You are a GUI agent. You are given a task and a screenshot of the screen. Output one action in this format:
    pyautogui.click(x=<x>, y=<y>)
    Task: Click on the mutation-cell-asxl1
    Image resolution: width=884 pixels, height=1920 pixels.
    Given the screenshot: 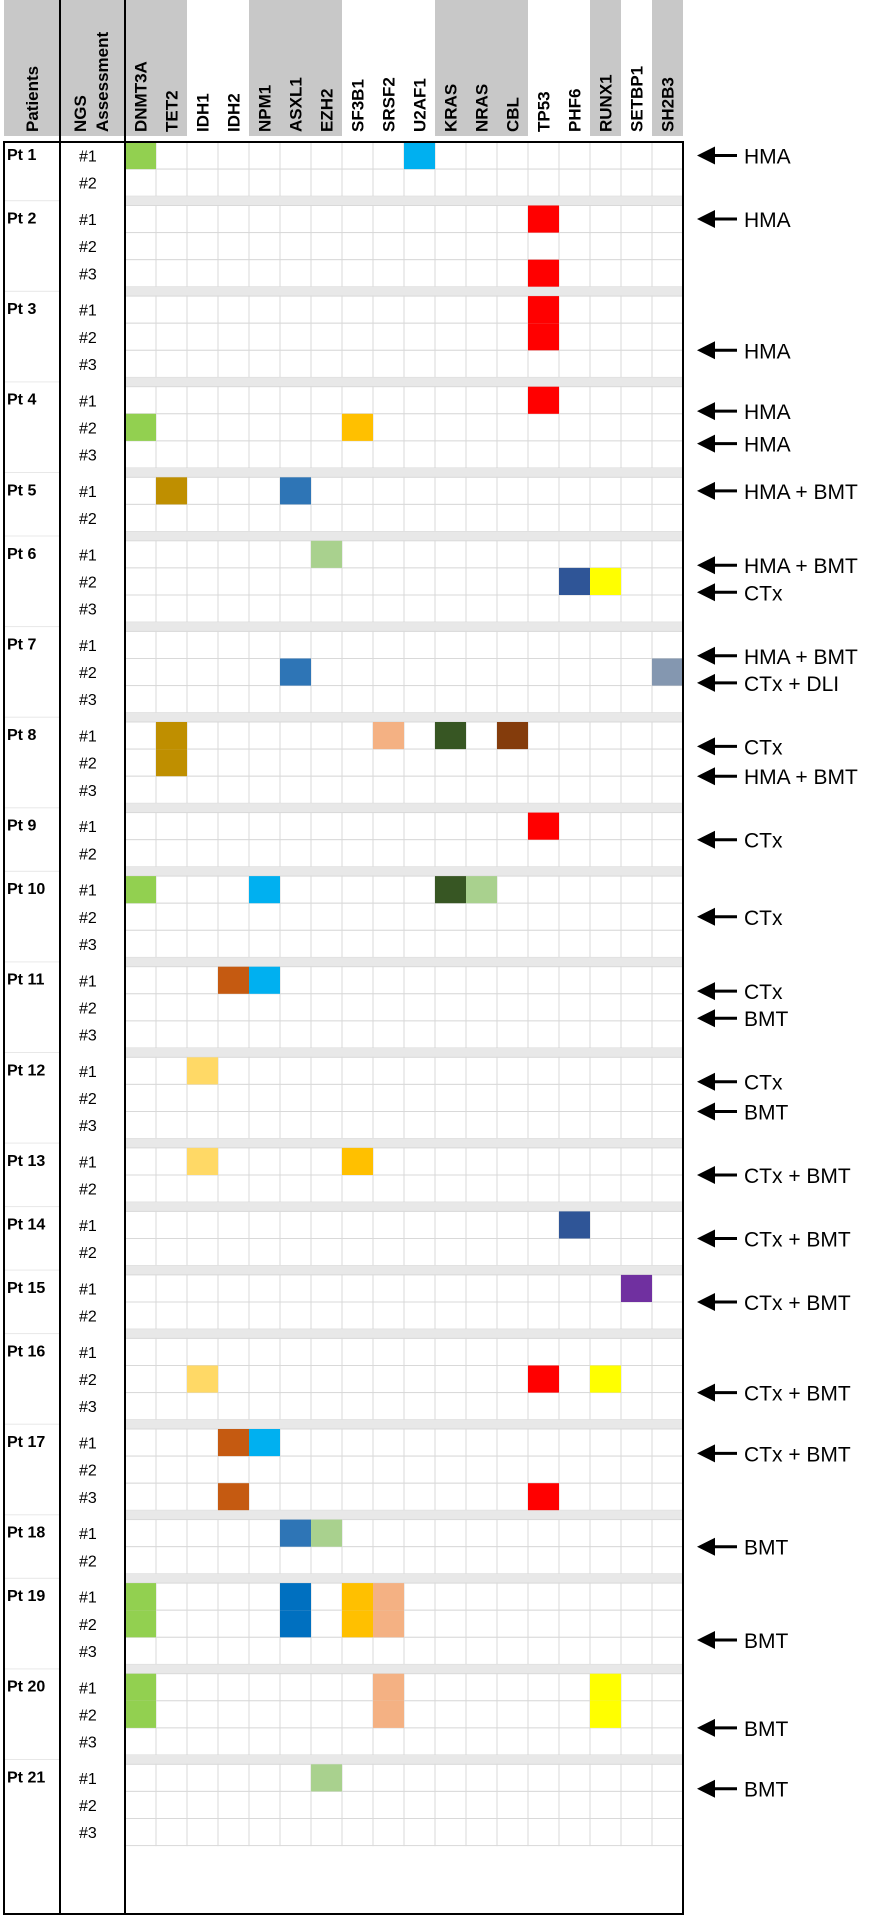 What is the action you would take?
    pyautogui.click(x=295, y=672)
    